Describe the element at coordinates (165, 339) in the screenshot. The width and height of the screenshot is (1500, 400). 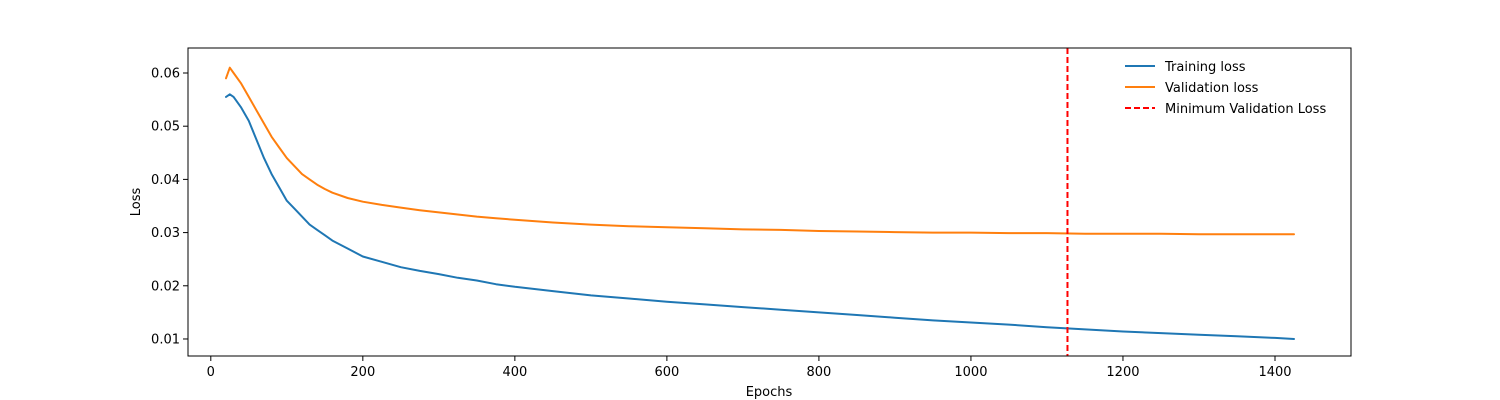
I see `y-tick-label: 0.01` at that location.